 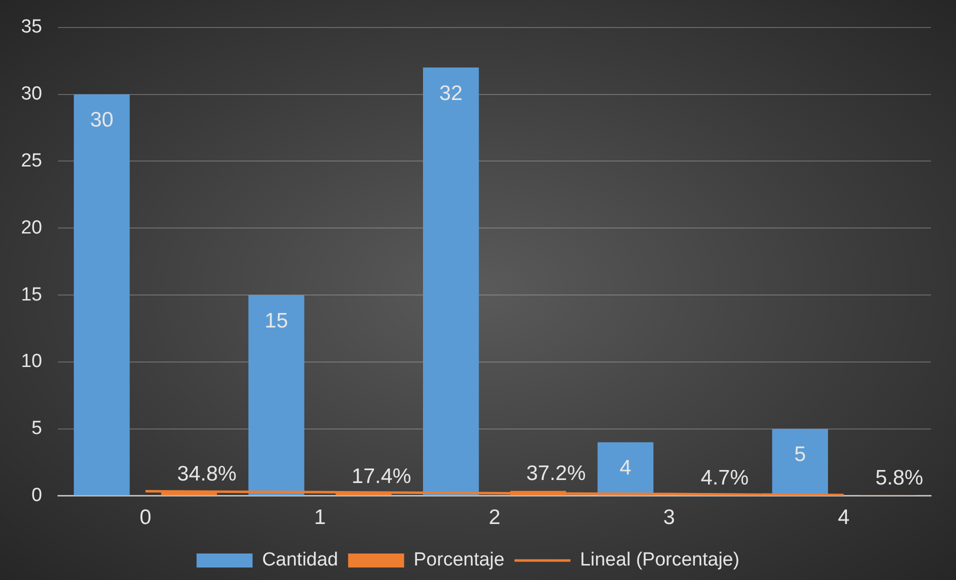 What do you see at coordinates (459, 560) in the screenshot?
I see `legend-label: Porcentaje` at bounding box center [459, 560].